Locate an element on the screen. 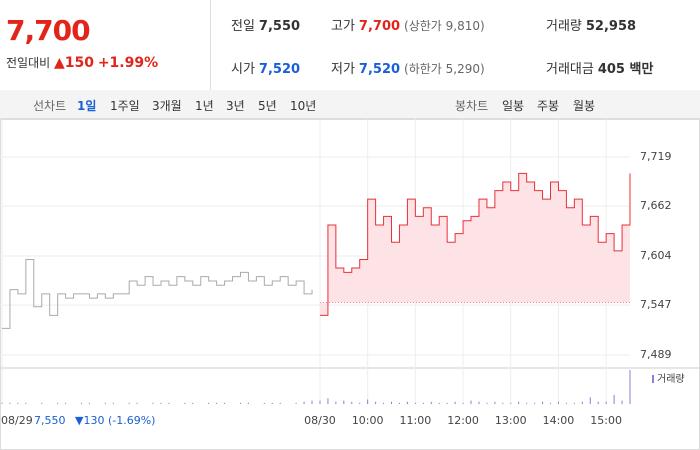  legend-swatch is located at coordinates (653, 379).